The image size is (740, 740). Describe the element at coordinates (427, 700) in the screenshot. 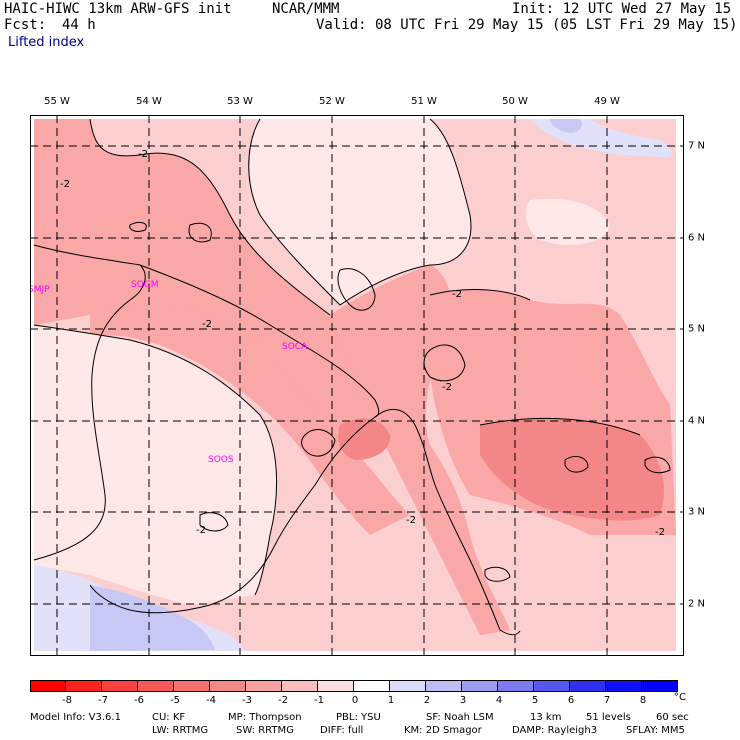

I see `colorbar-tick: 2` at that location.